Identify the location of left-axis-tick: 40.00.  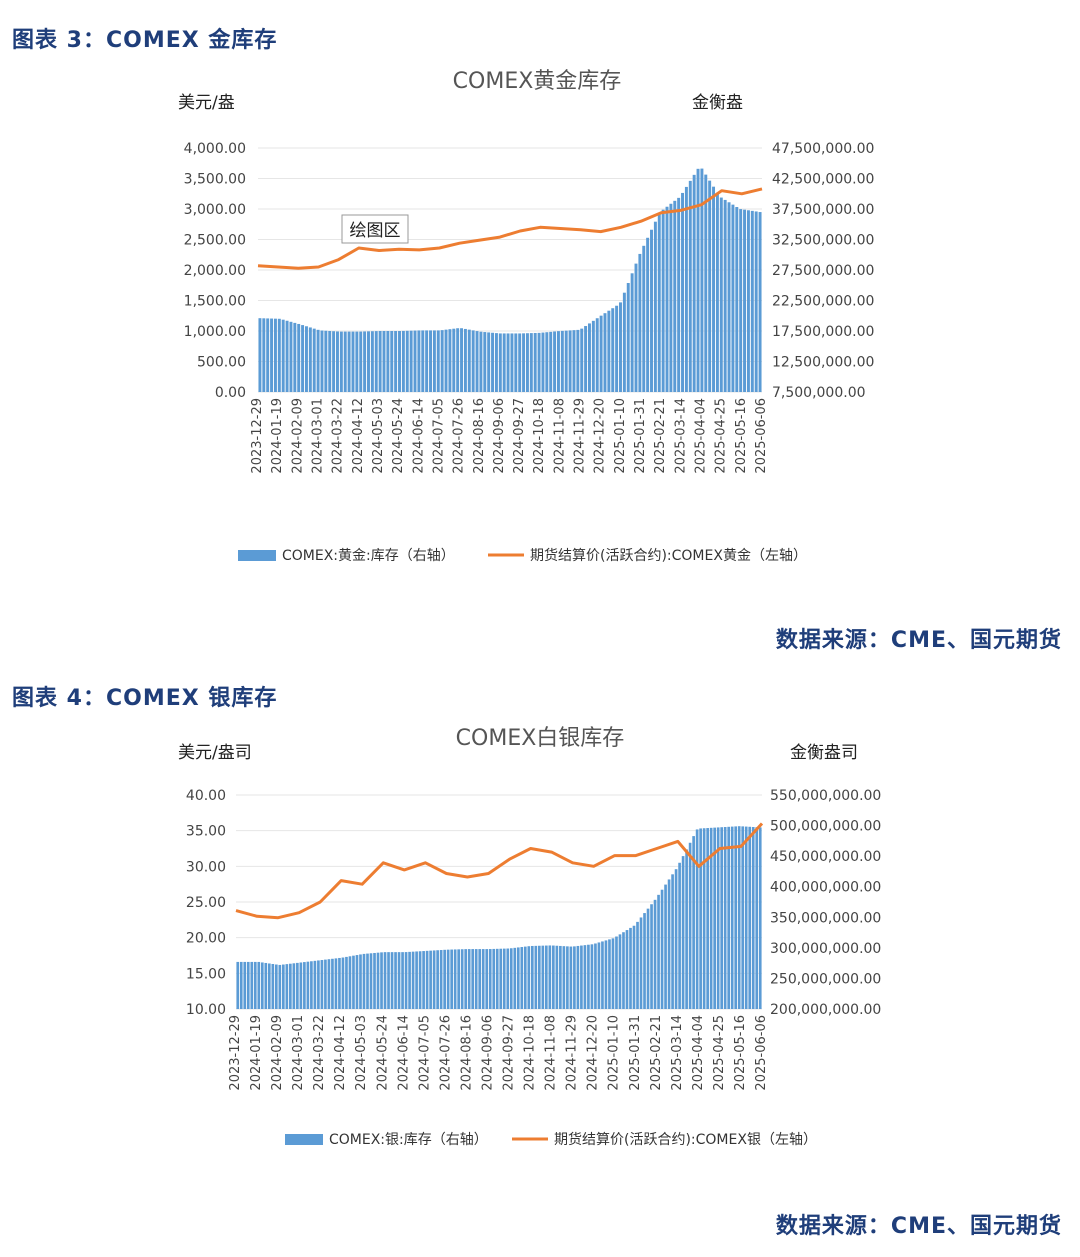
(206, 796).